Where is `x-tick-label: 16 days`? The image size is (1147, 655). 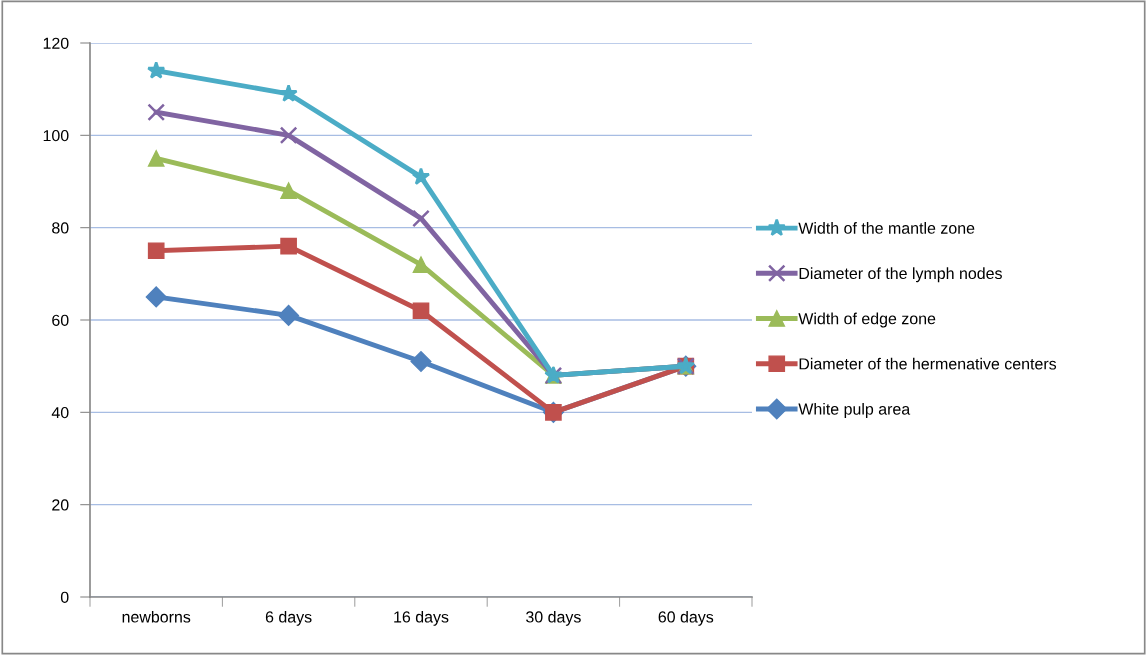
x-tick-label: 16 days is located at coordinates (421, 618).